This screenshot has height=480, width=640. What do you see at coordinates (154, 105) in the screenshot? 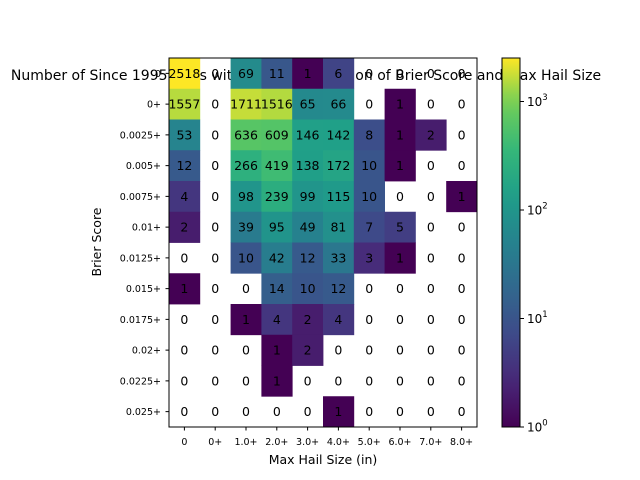
I see `y-tick-label: 0+` at bounding box center [154, 105].